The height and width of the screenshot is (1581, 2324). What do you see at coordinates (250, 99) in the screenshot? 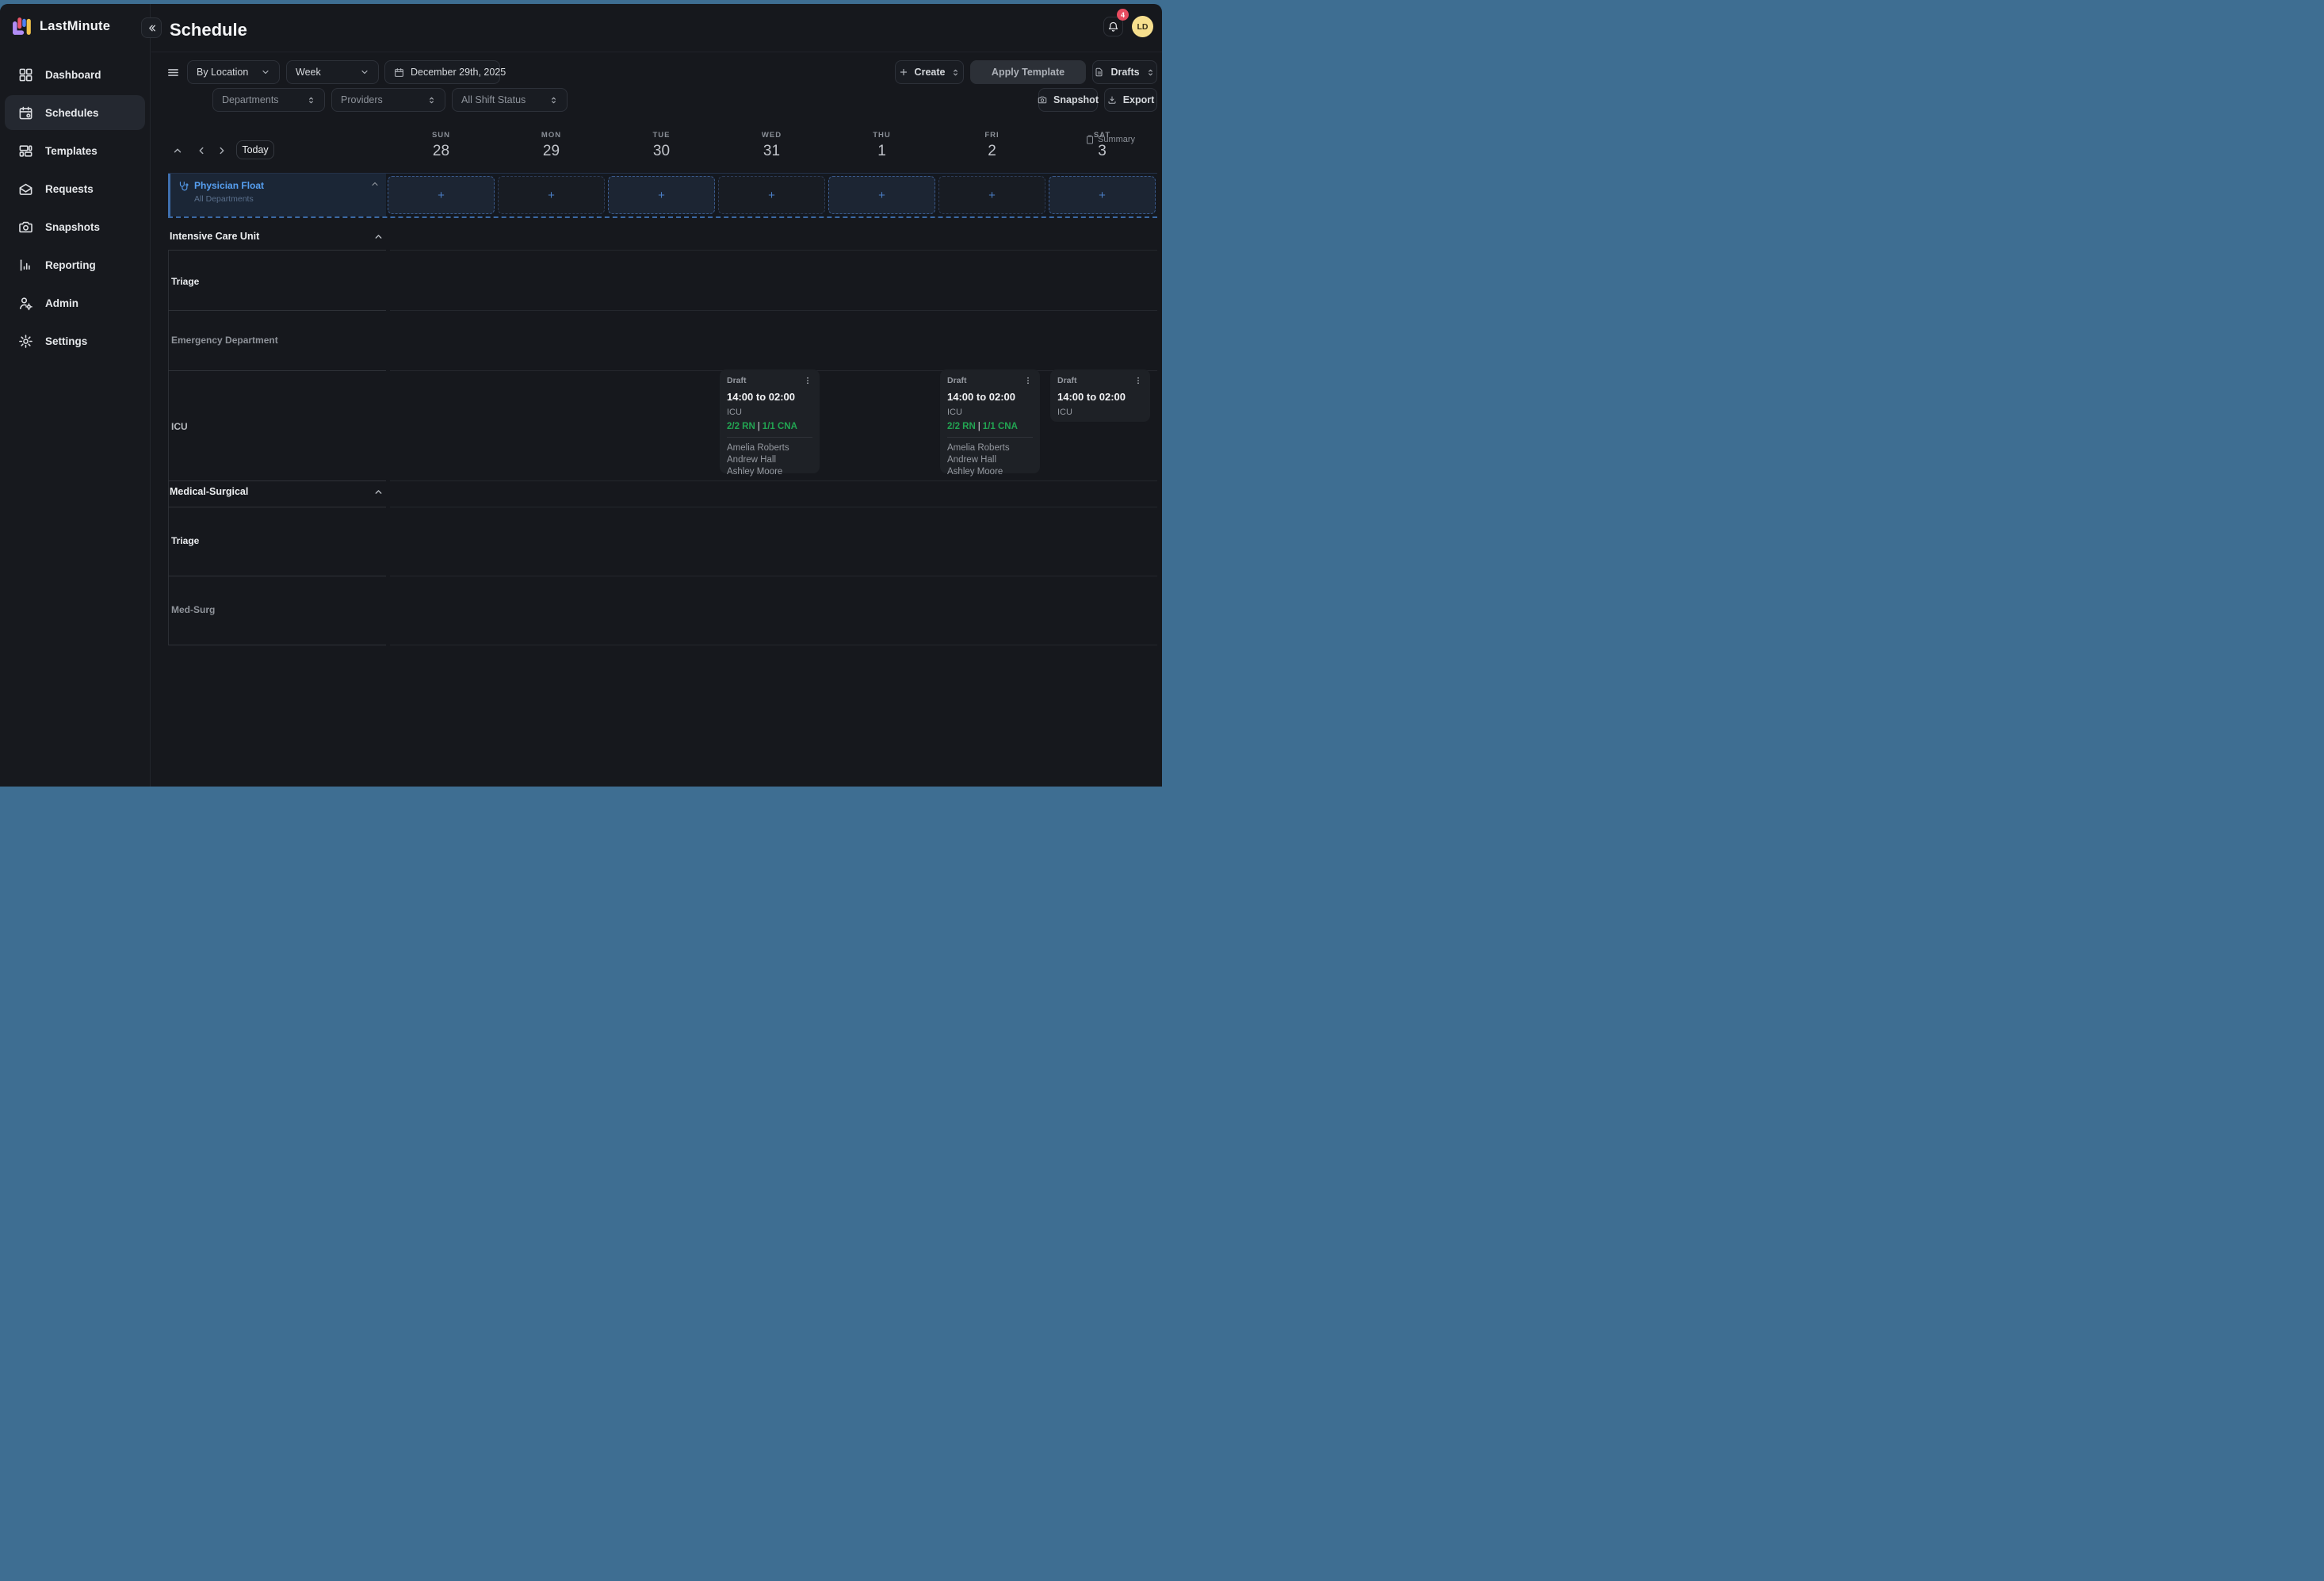
I see `departments-filter-label: Departments` at bounding box center [250, 99].